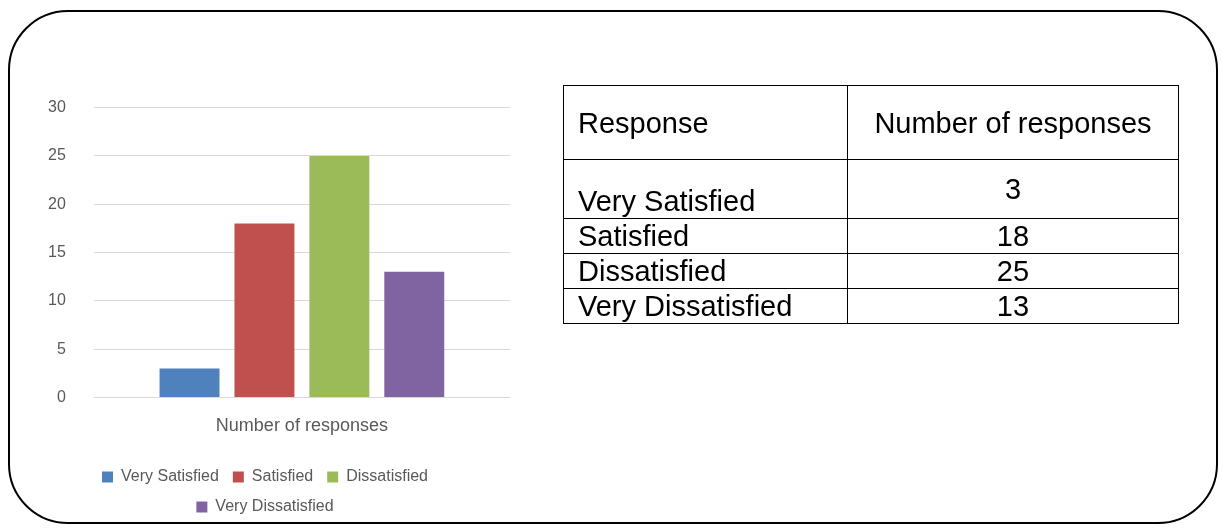 Image resolution: width=1223 pixels, height=529 pixels. Describe the element at coordinates (705, 271) in the screenshot. I see `category-label: Dissatisfied` at that location.